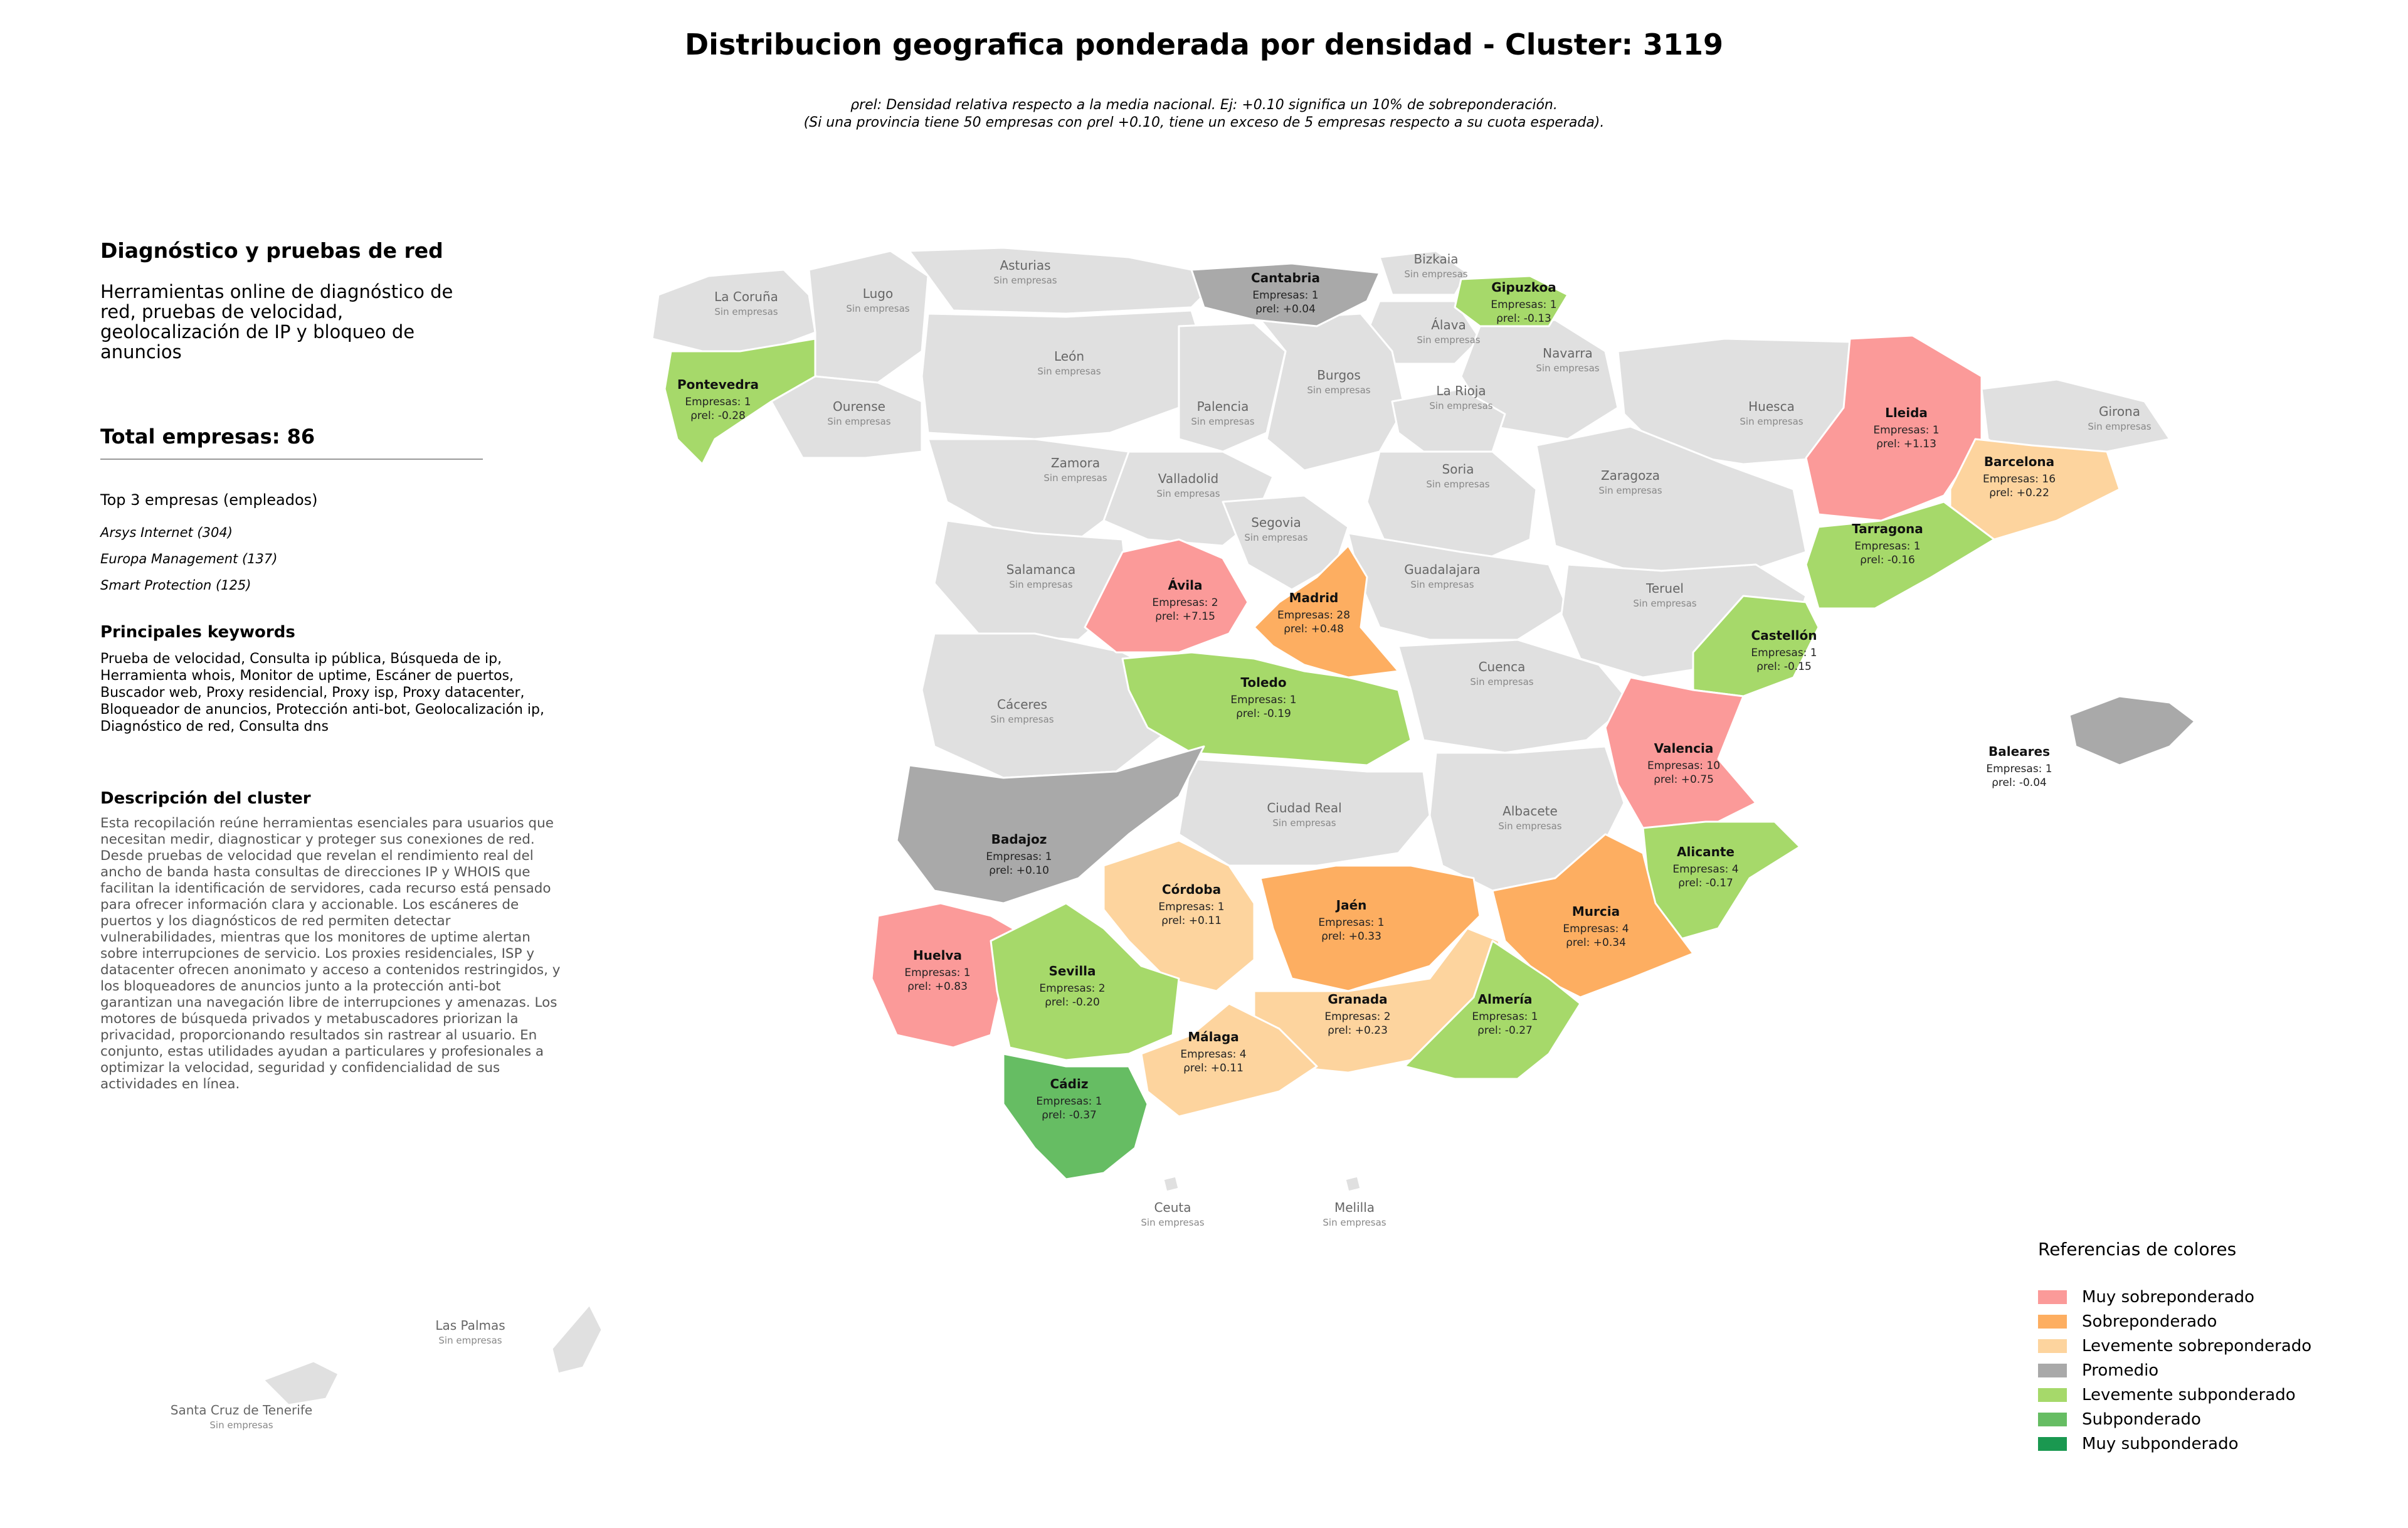  Describe the element at coordinates (1511, 301) in the screenshot. I see `province-gipuzkoa` at that location.